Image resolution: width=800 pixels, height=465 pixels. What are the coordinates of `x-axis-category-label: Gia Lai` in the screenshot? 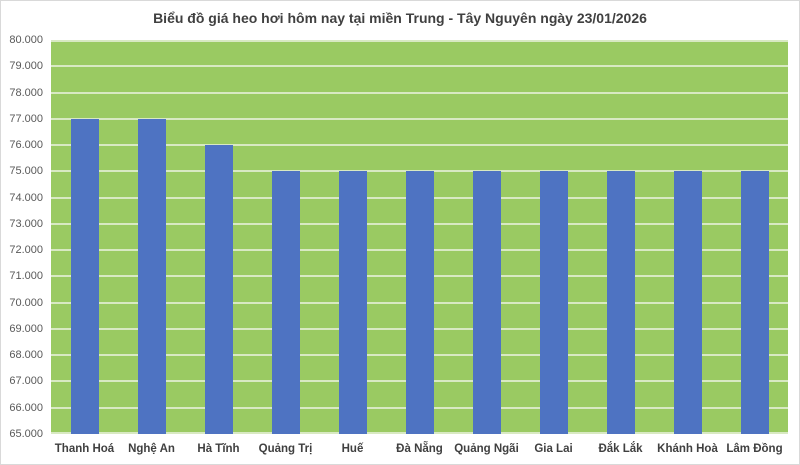 It's located at (553, 449).